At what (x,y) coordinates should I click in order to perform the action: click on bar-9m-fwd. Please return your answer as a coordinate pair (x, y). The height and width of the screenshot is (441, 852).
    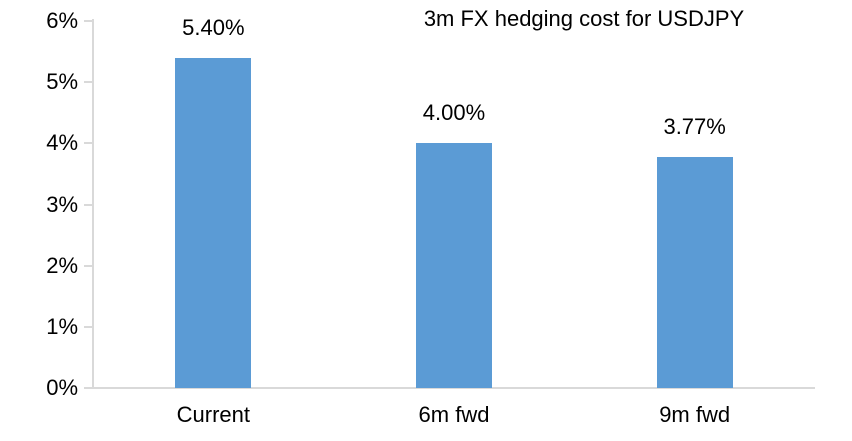
    Looking at the image, I should click on (694, 272).